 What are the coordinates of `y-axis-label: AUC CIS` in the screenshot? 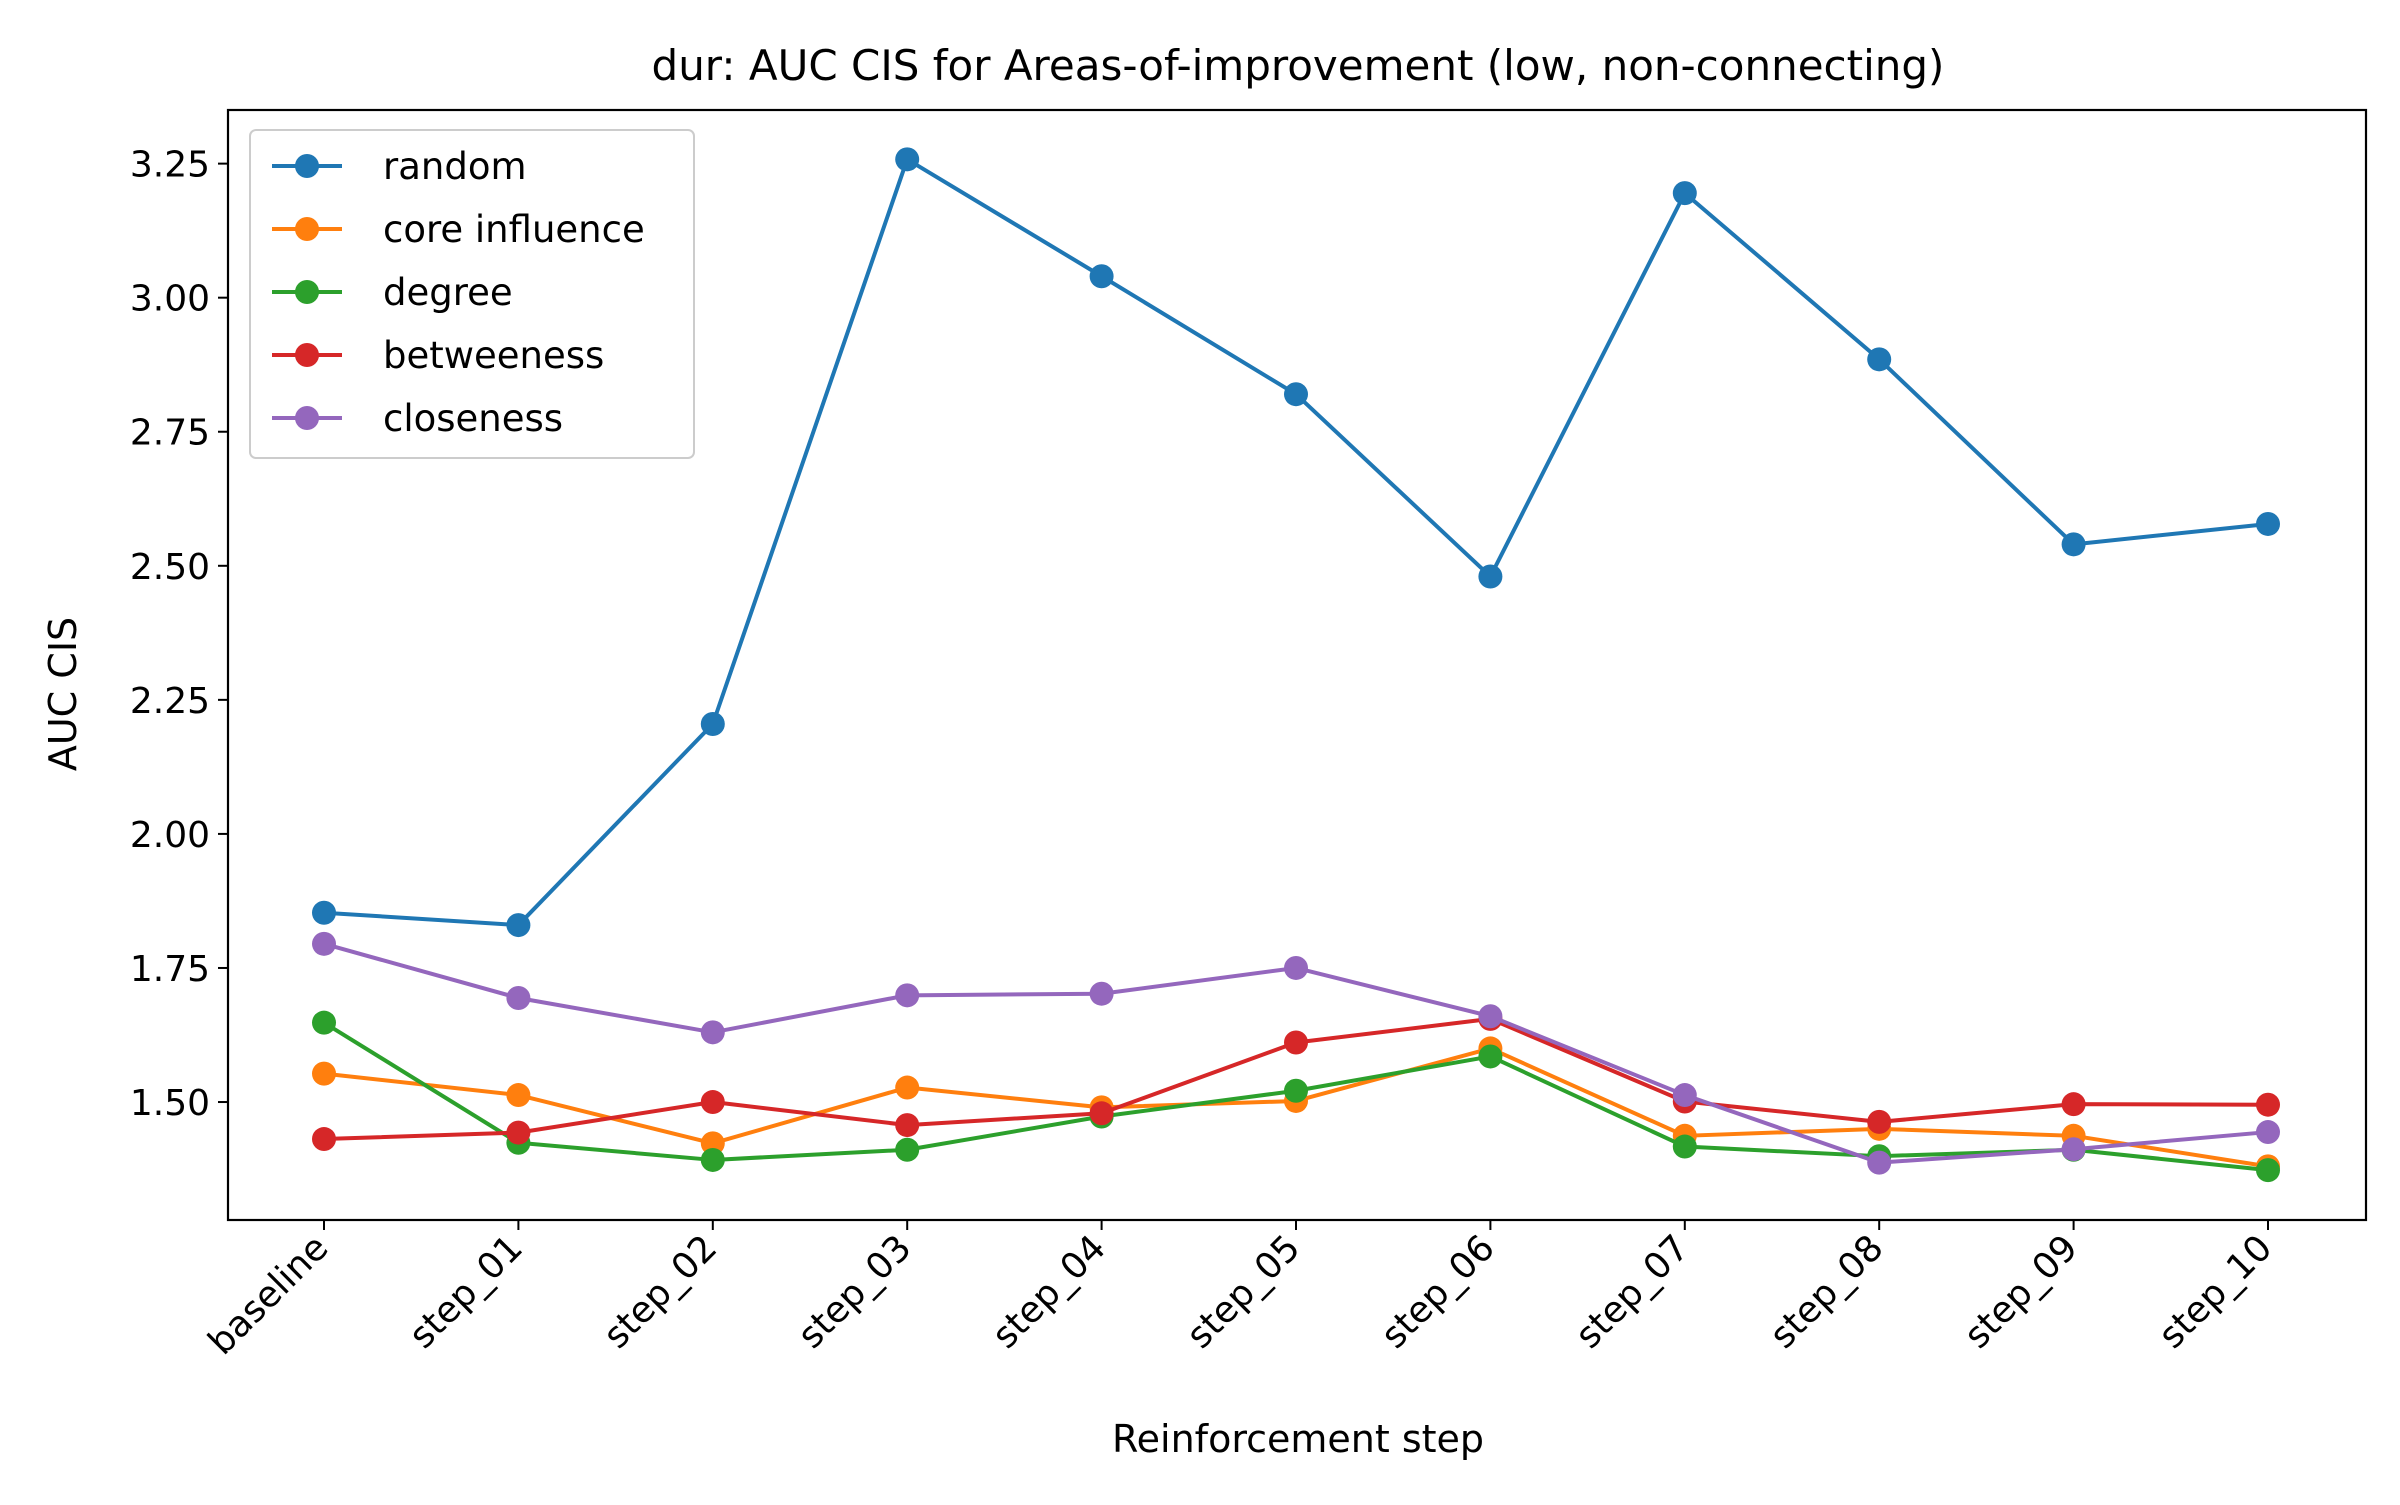 It's located at (63, 694).